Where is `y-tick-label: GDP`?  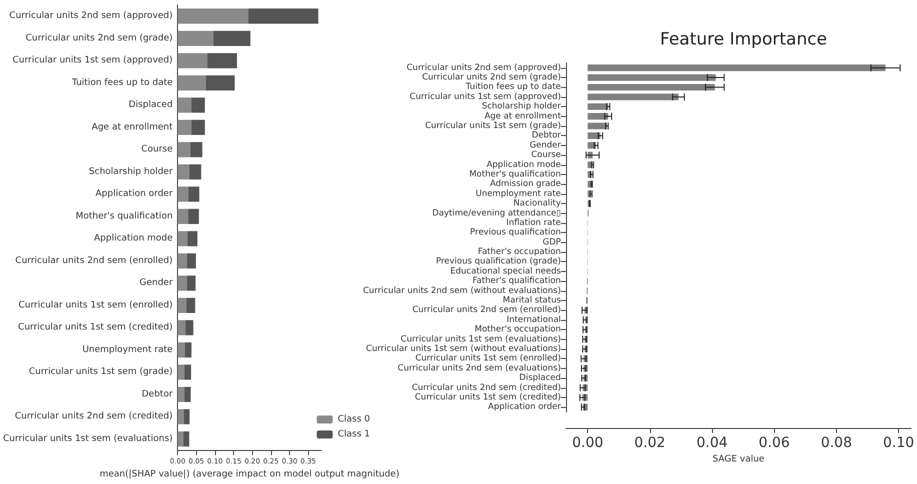
y-tick-label: GDP is located at coordinates (551, 242).